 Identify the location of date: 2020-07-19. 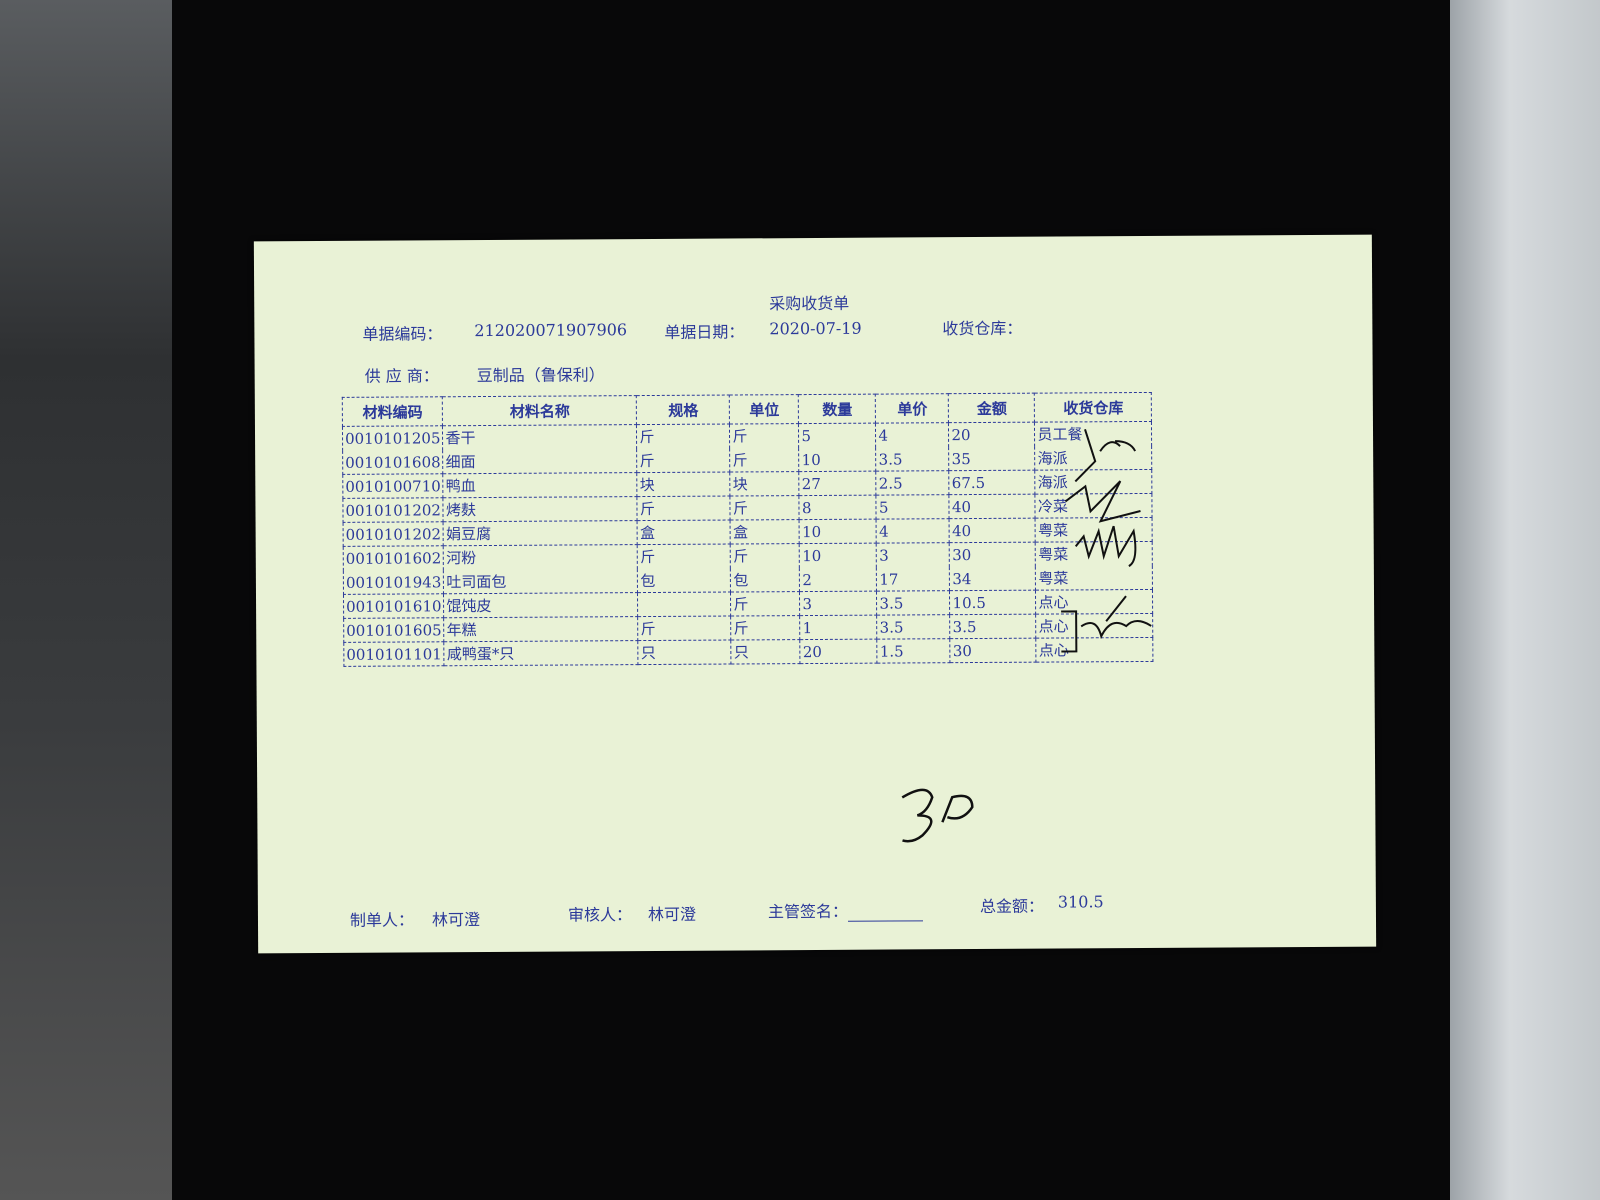
(815, 328).